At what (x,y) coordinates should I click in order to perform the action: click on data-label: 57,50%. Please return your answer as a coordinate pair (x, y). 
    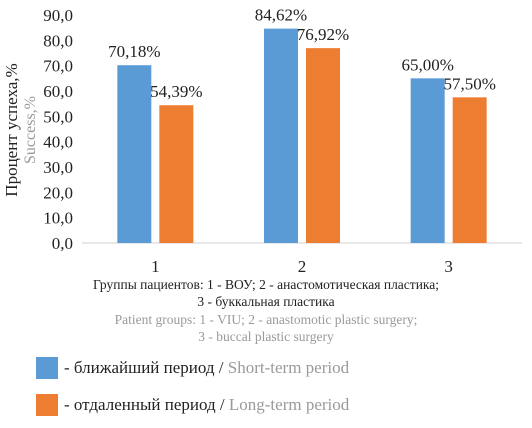
    Looking at the image, I should click on (469, 83).